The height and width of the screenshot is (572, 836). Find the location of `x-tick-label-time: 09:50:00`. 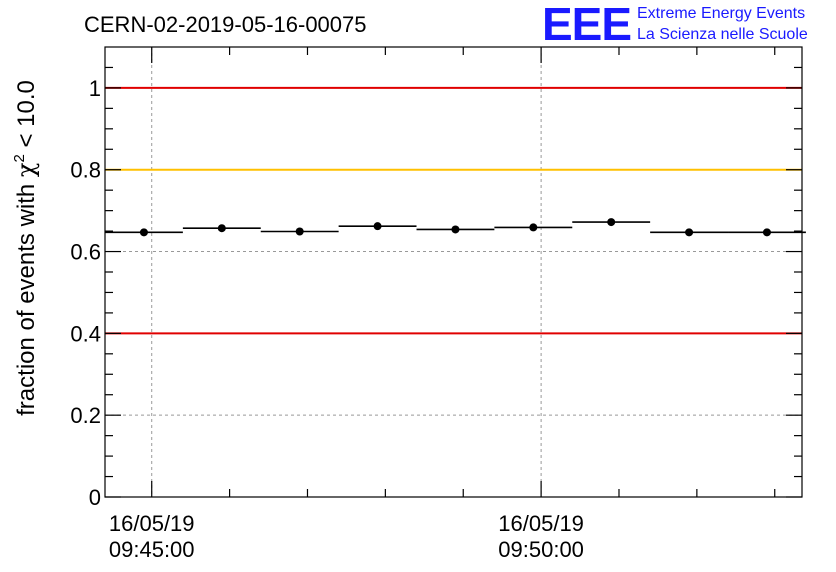

x-tick-label-time: 09:50:00 is located at coordinates (541, 549).